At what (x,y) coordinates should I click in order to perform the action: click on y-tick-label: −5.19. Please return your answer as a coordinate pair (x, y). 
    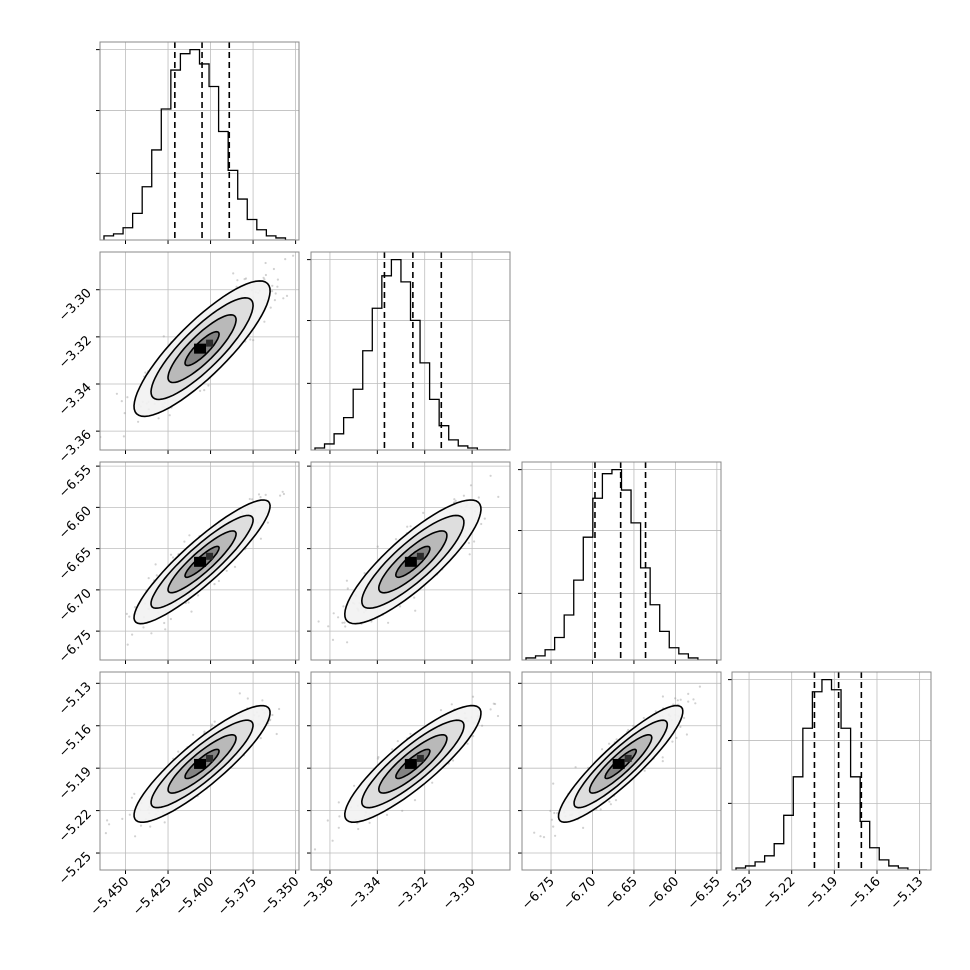
    Looking at the image, I should click on (75, 783).